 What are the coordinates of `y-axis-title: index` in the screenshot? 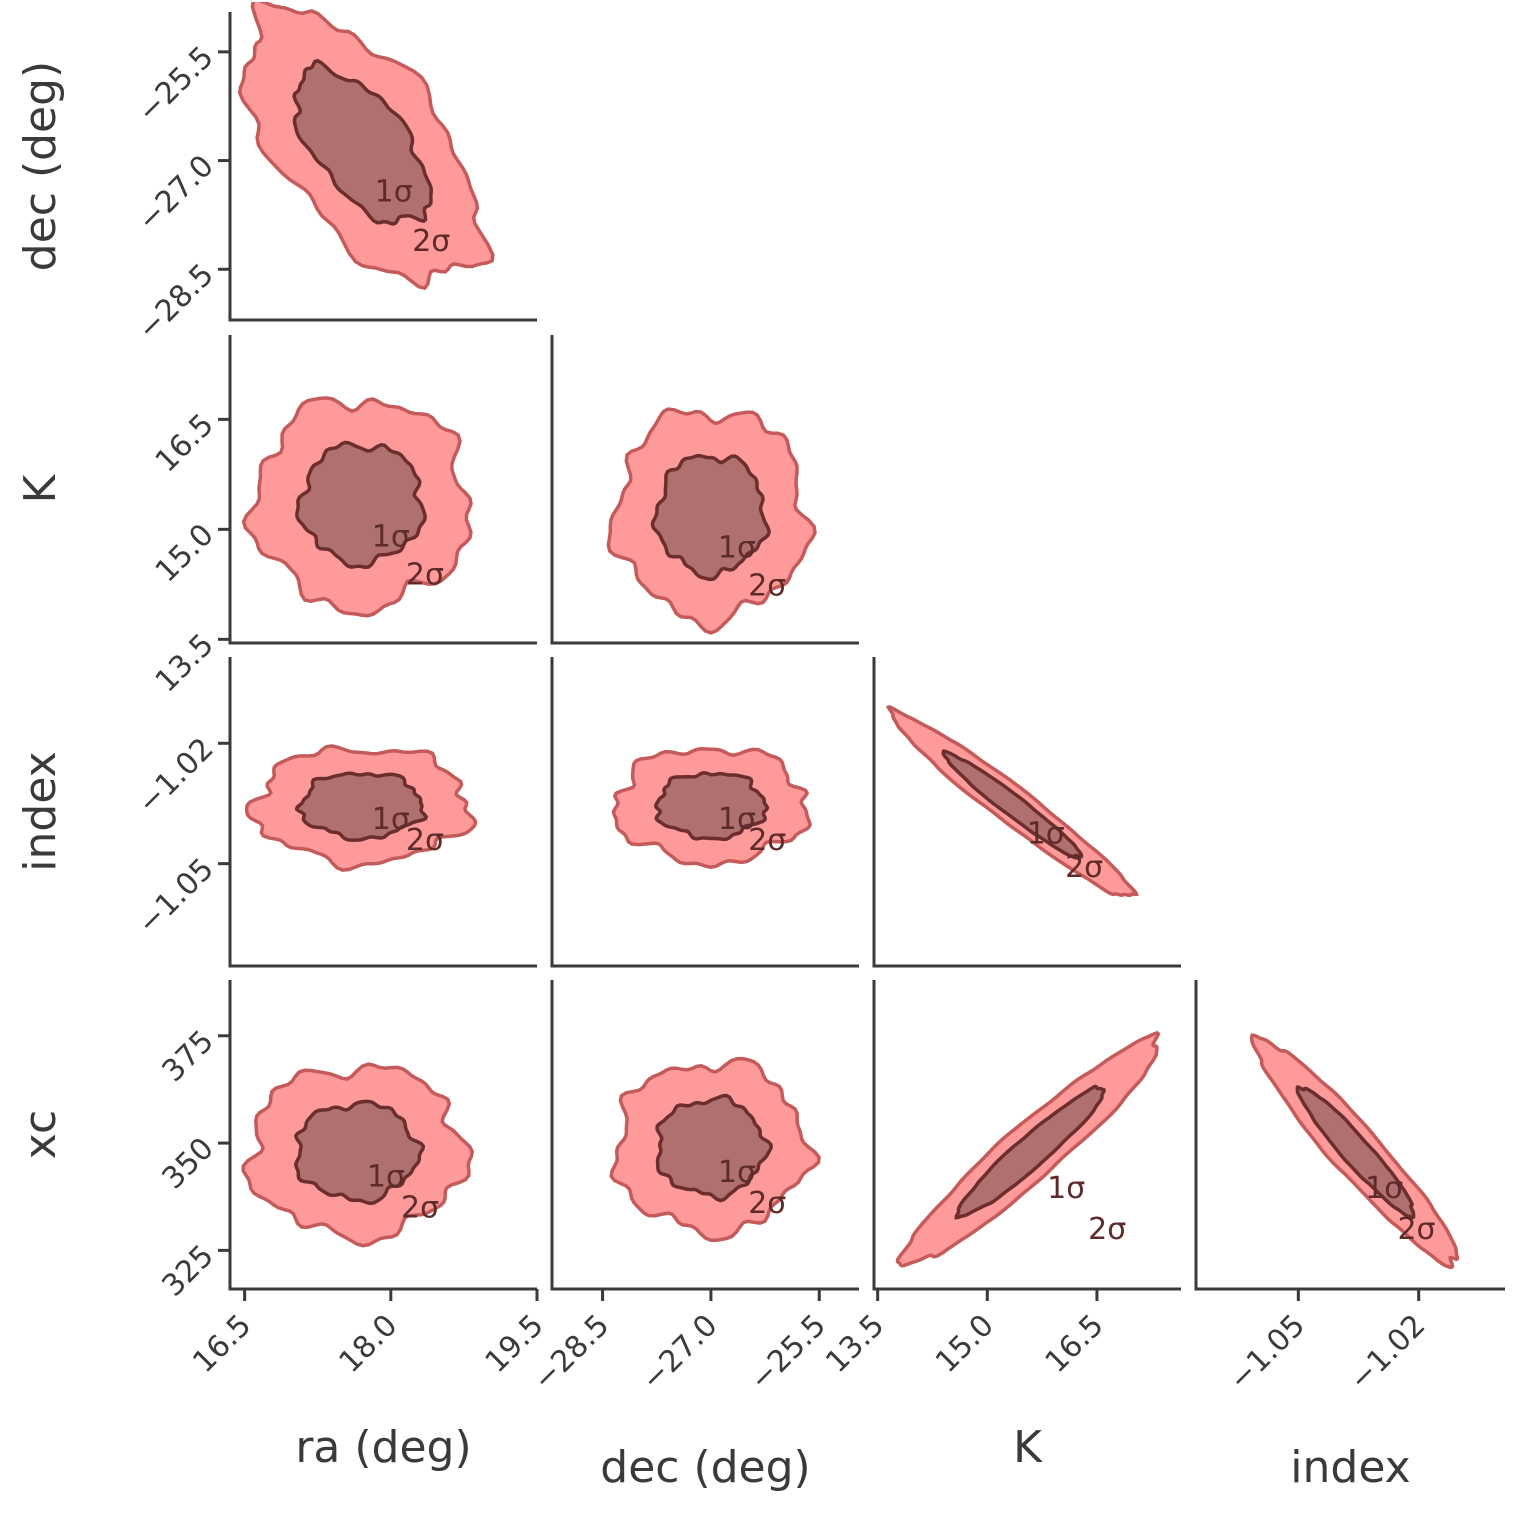 It's located at (40, 811).